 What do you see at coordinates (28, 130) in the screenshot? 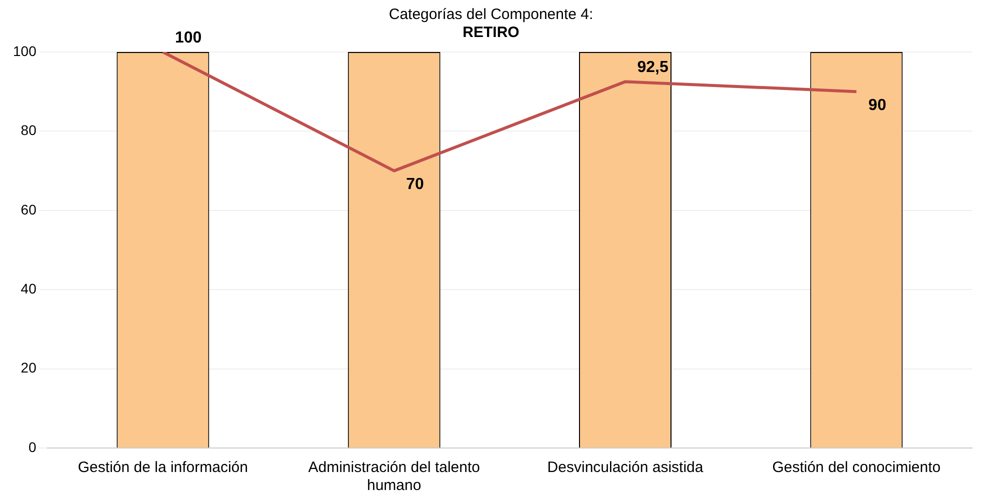
I see `y-tick-label: 80` at bounding box center [28, 130].